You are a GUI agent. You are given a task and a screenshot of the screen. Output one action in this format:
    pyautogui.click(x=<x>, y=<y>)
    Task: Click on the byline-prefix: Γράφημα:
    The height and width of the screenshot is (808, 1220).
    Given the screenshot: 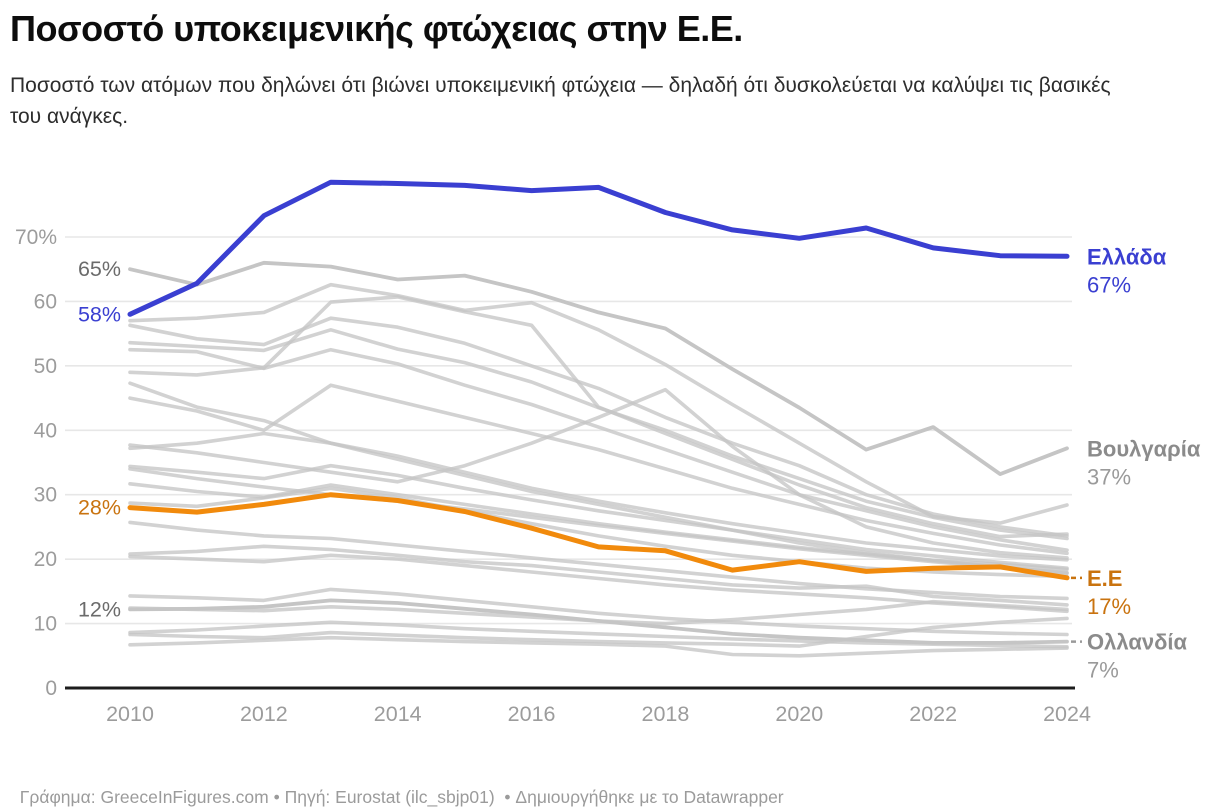 What is the action you would take?
    pyautogui.click(x=60, y=797)
    